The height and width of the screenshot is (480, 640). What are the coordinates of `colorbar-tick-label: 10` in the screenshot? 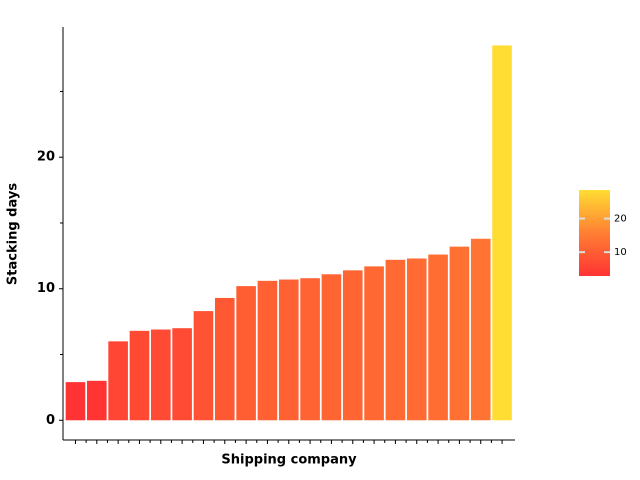 It's located at (620, 252).